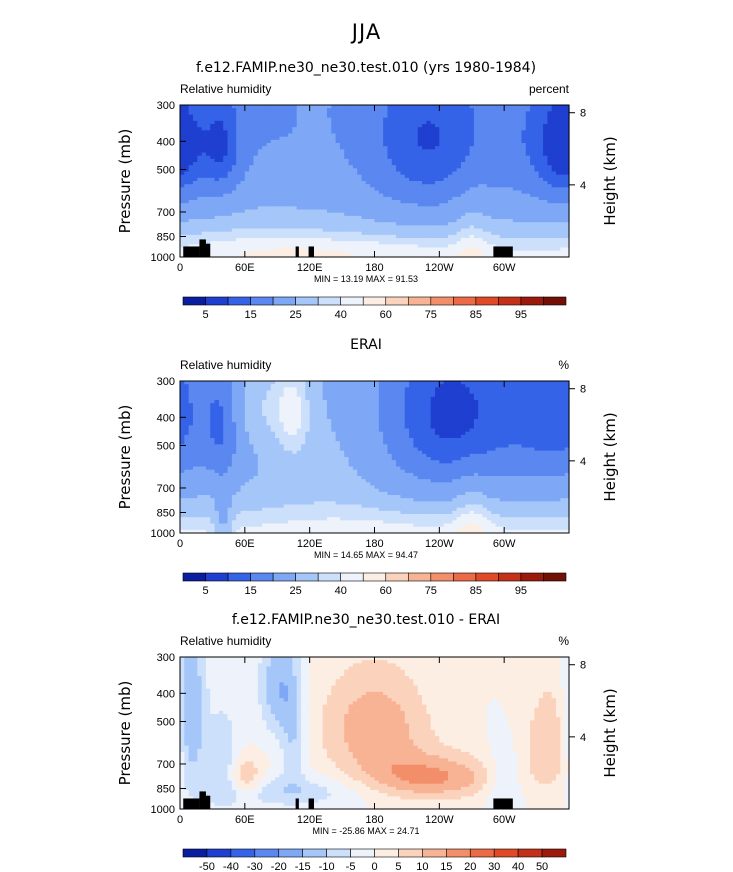  Describe the element at coordinates (297, 251) in the screenshot. I see `terrain-mask` at that location.